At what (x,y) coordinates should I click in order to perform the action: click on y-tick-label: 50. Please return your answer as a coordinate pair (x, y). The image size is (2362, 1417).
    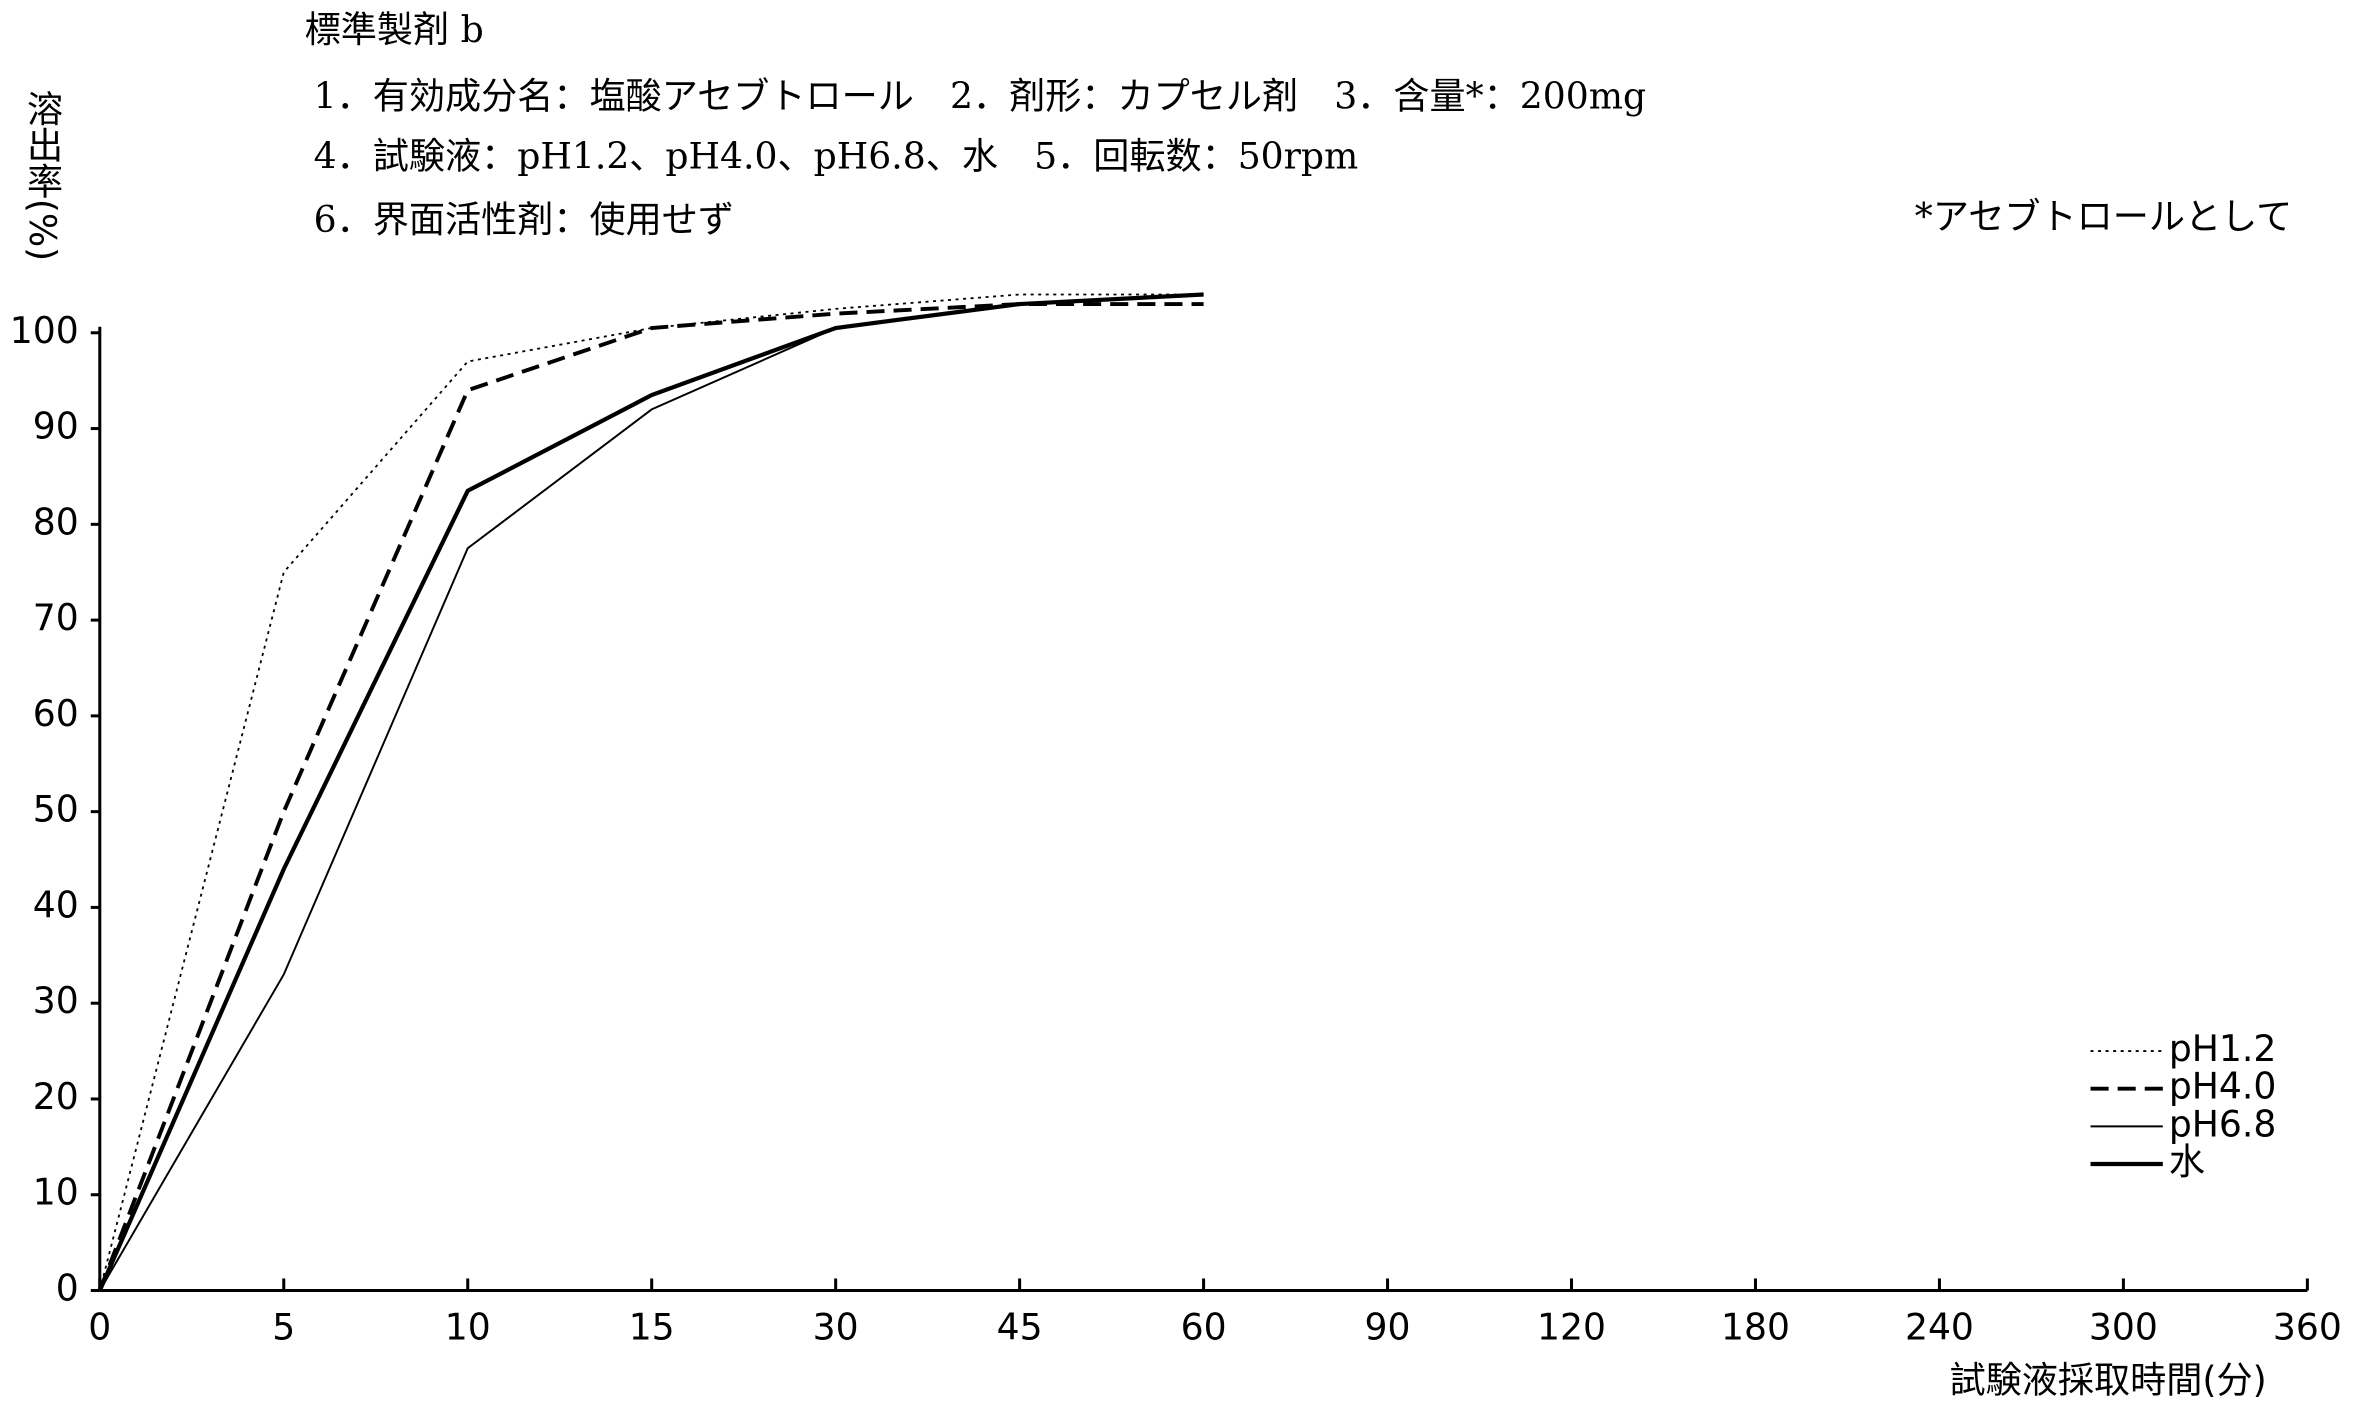
    Looking at the image, I should click on (56, 809).